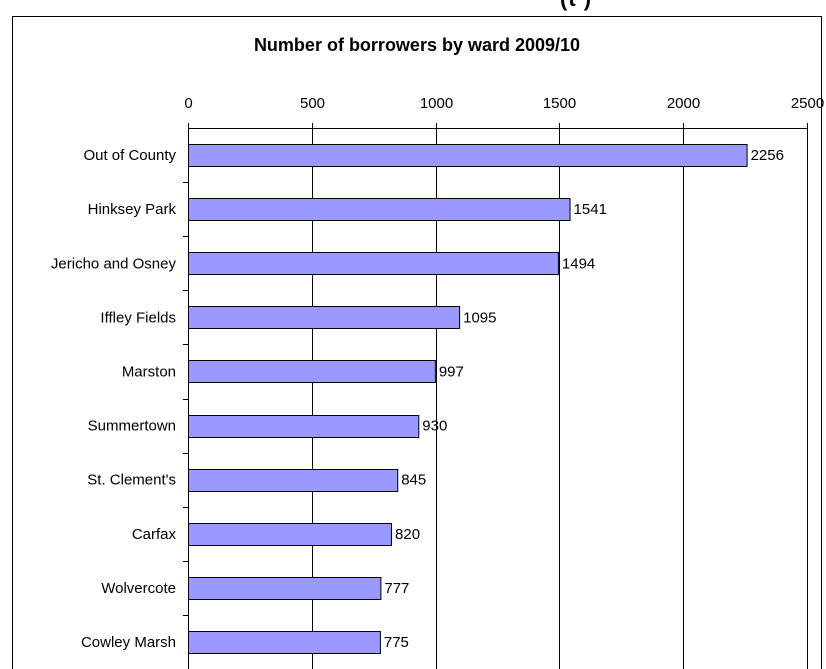 The height and width of the screenshot is (669, 826). I want to click on value-label-7: 820, so click(407, 534).